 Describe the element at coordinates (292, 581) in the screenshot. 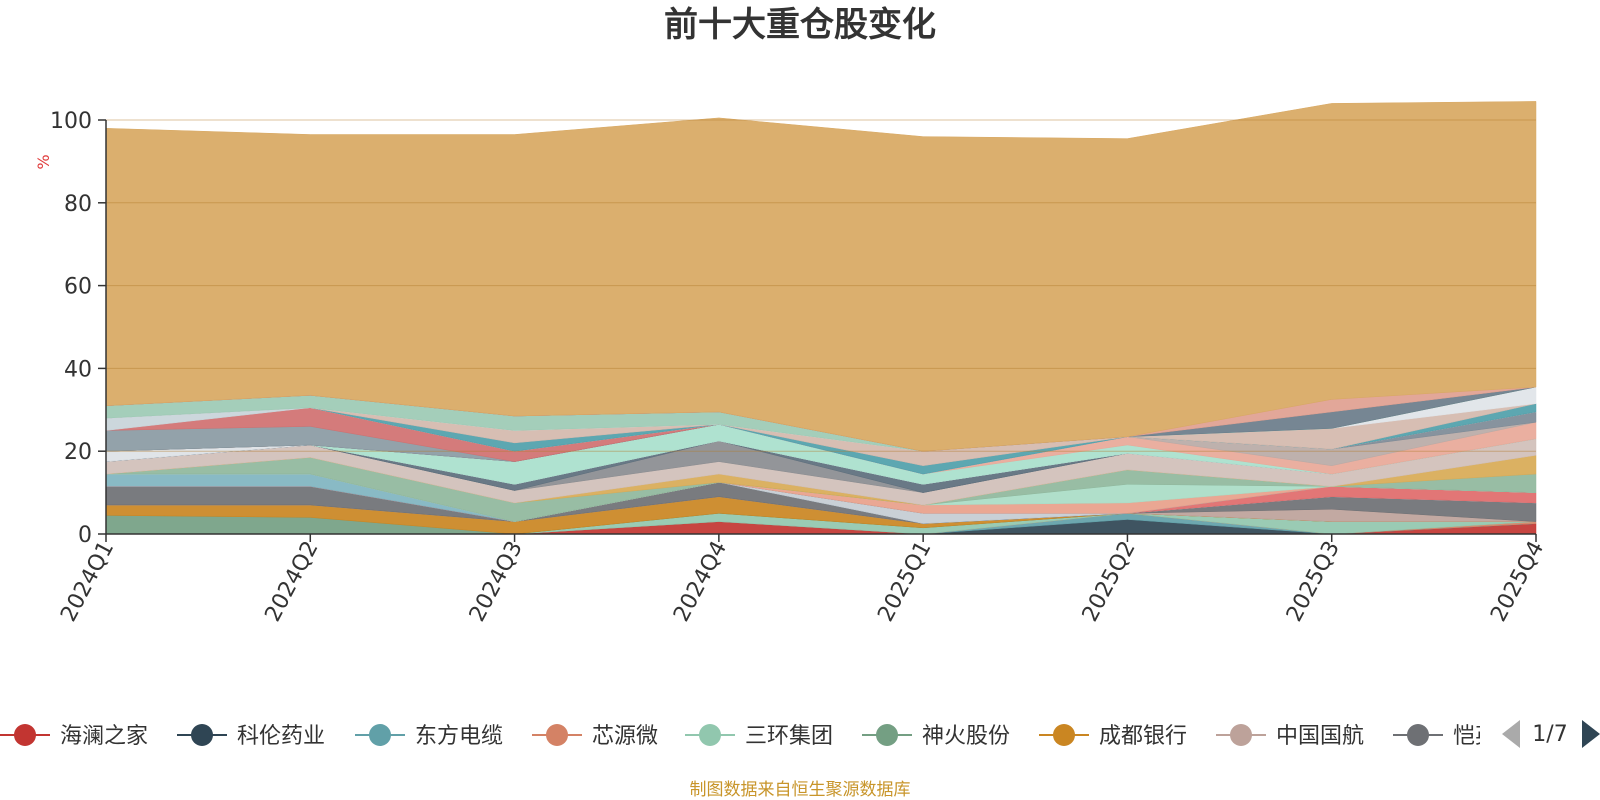

I see `x-tick-label-1: 2024Q2` at that location.